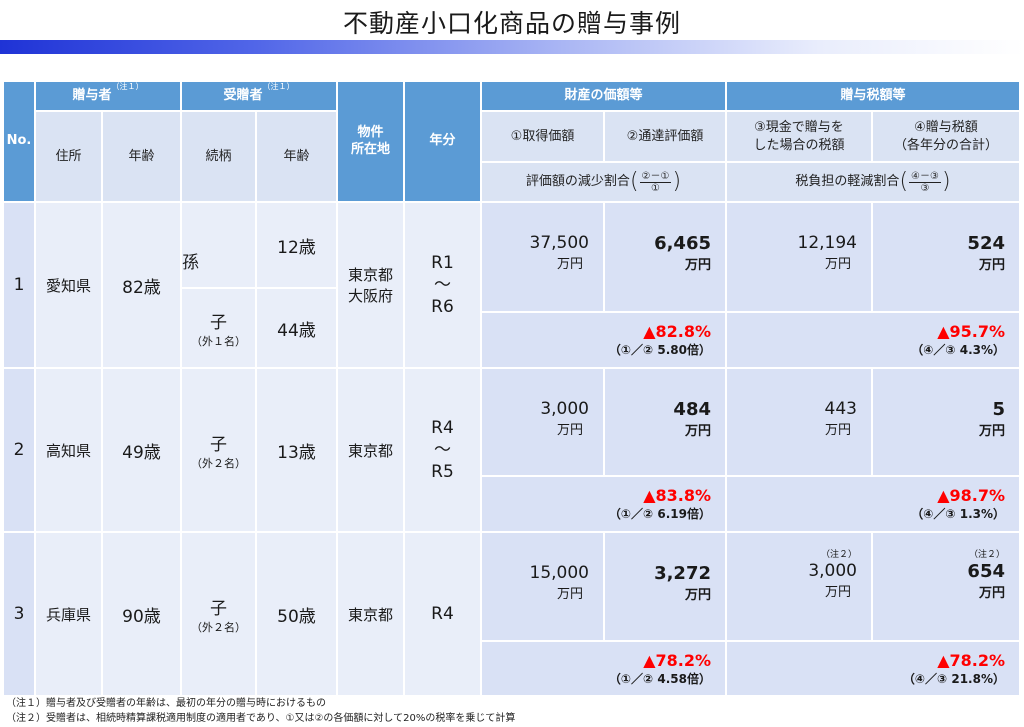 This screenshot has width=1024, height=727. What do you see at coordinates (946, 586) in the screenshot?
I see `gift-tax: （注２） 654 万円` at bounding box center [946, 586].